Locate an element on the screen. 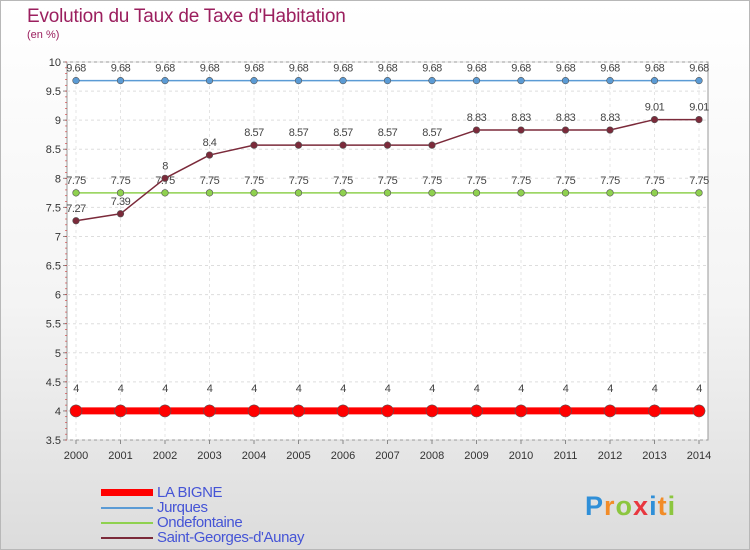 Image resolution: width=750 pixels, height=550 pixels. y-tick-label: 5 is located at coordinates (58, 354).